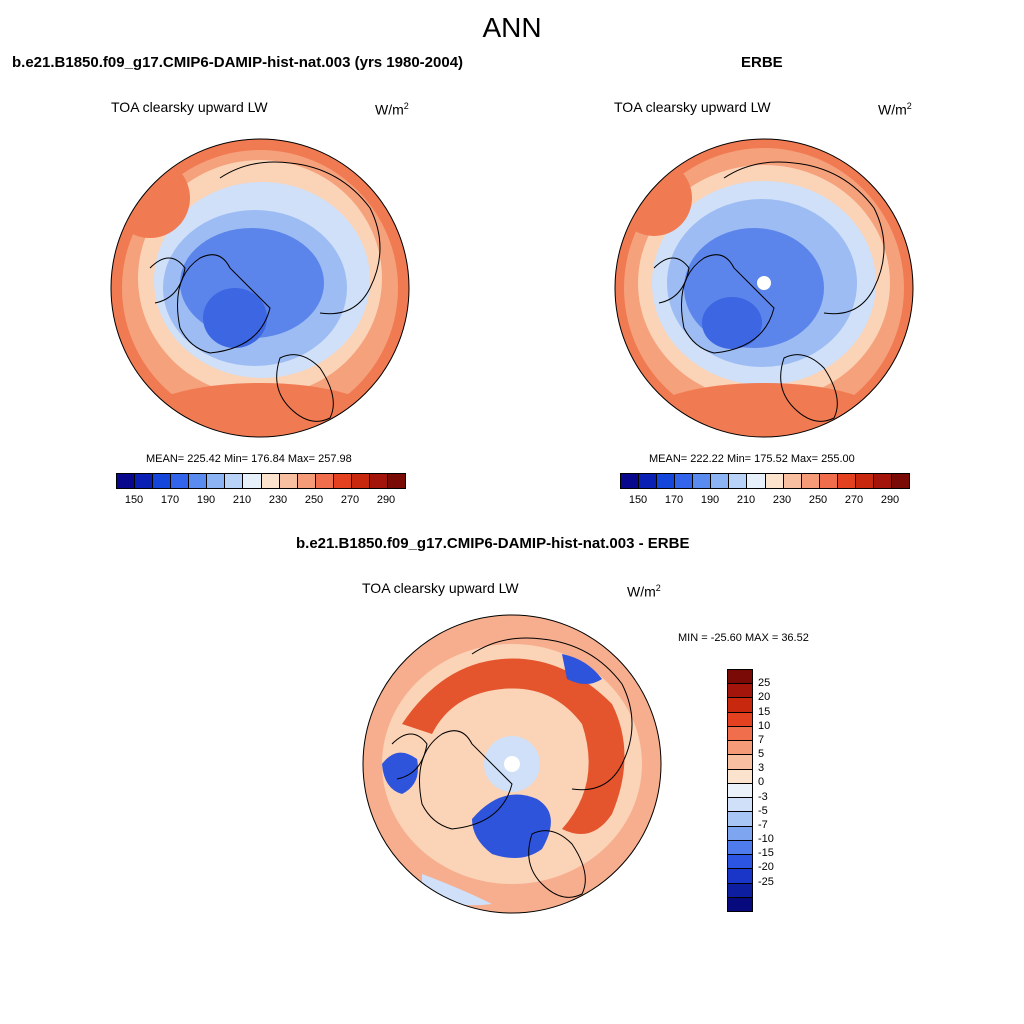  I want to click on panel-2-variable: TOA clearsky upward LW, so click(692, 107).